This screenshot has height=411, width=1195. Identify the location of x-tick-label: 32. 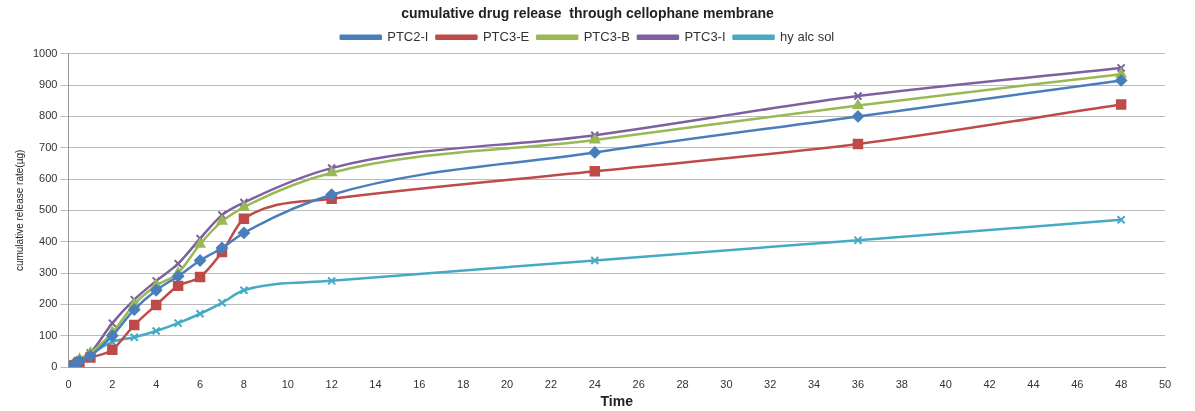
(770, 383).